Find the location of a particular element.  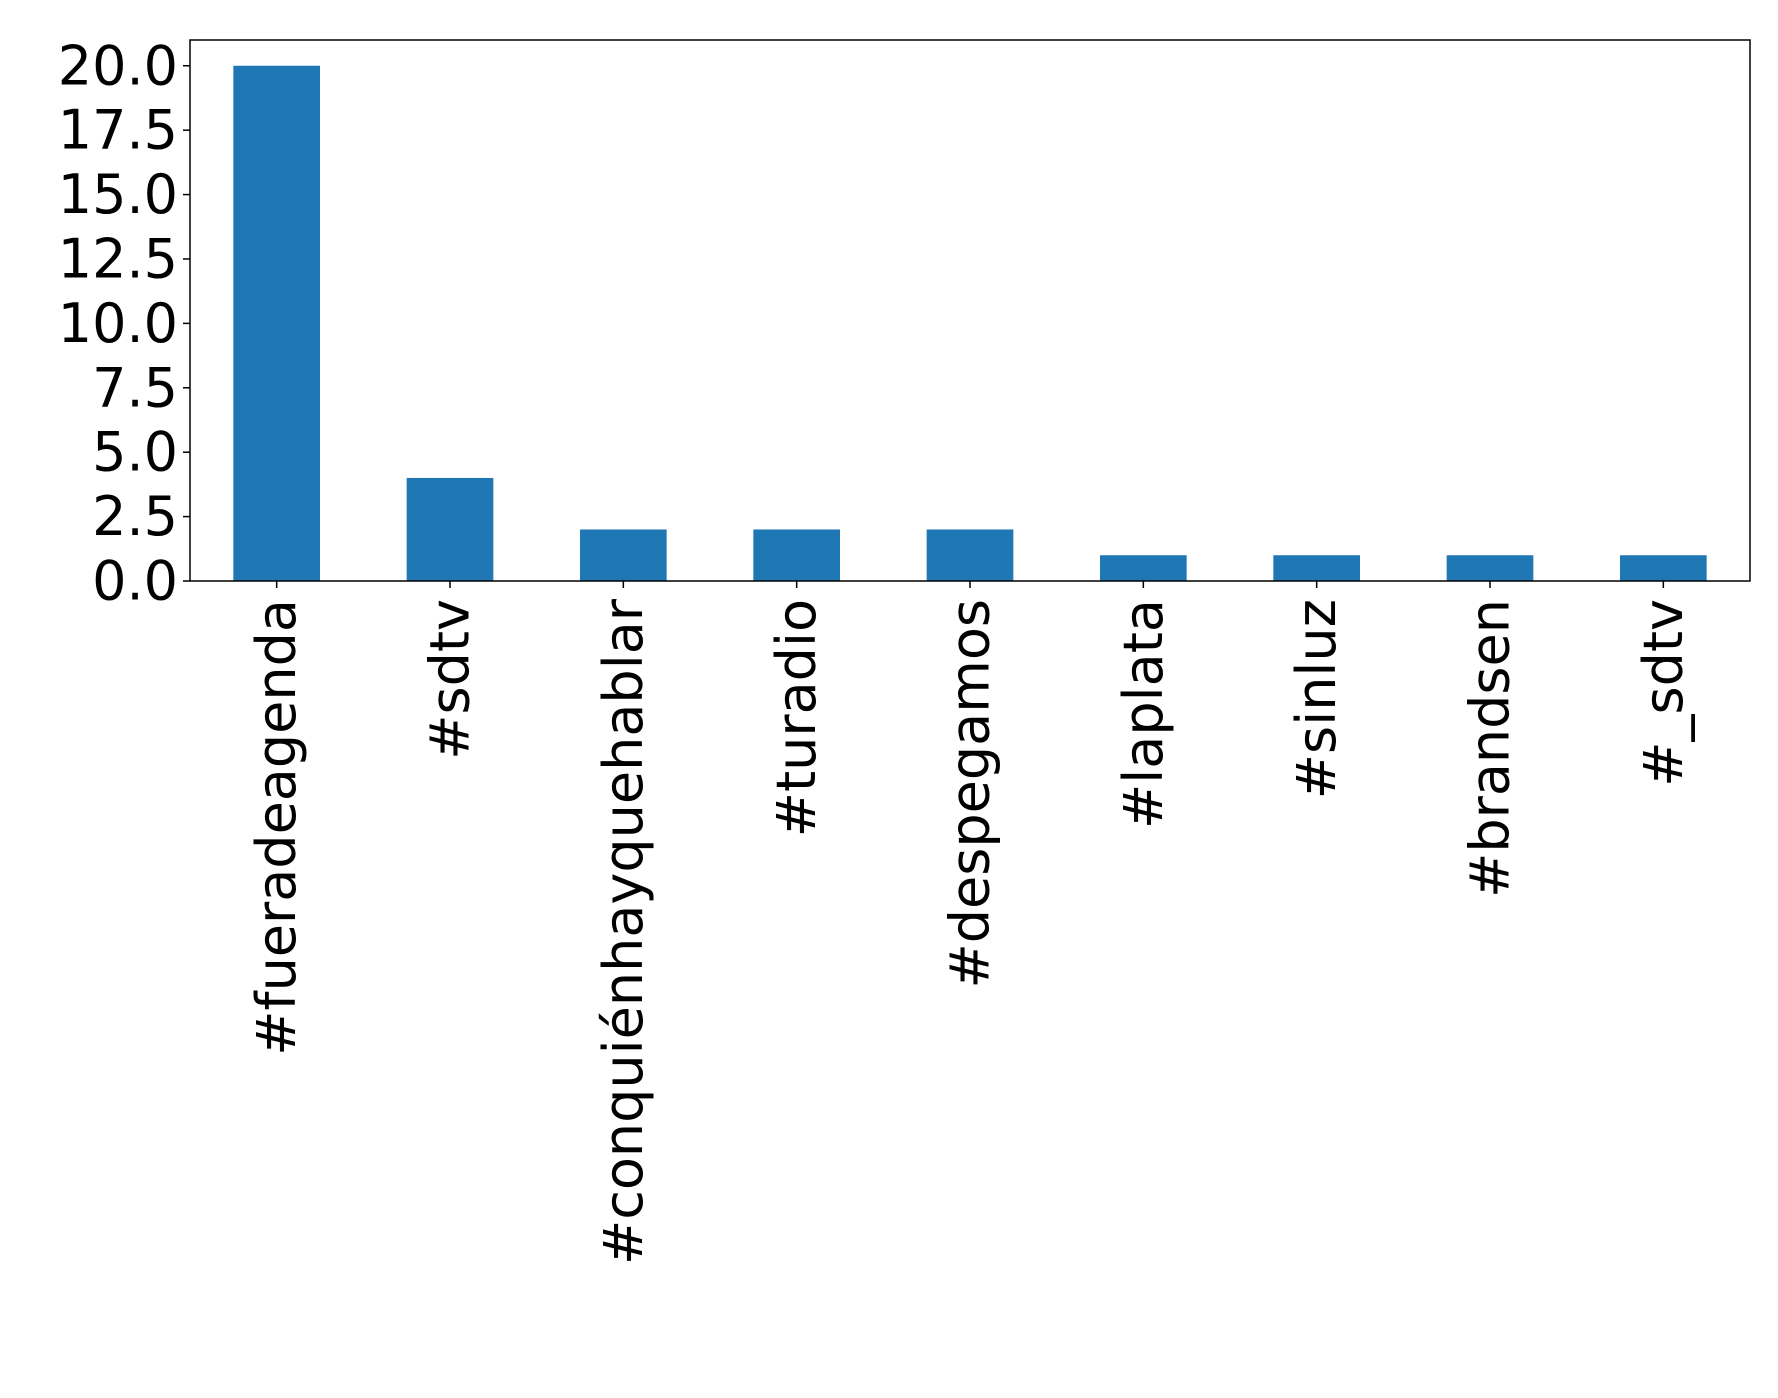

y-tick-label-0: 0.0 is located at coordinates (135, 581).